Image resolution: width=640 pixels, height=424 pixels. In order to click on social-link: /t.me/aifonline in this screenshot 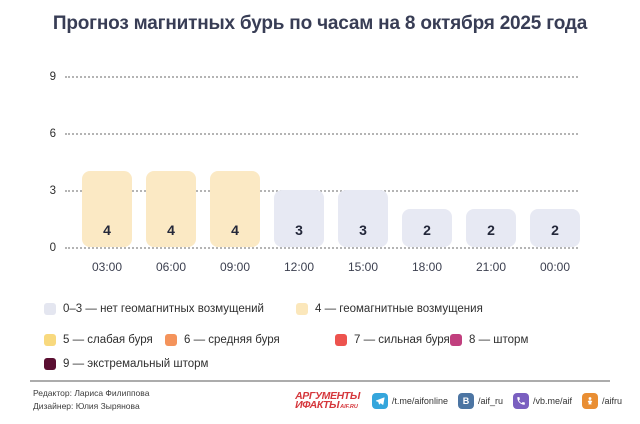, I will do `click(409, 401)`.